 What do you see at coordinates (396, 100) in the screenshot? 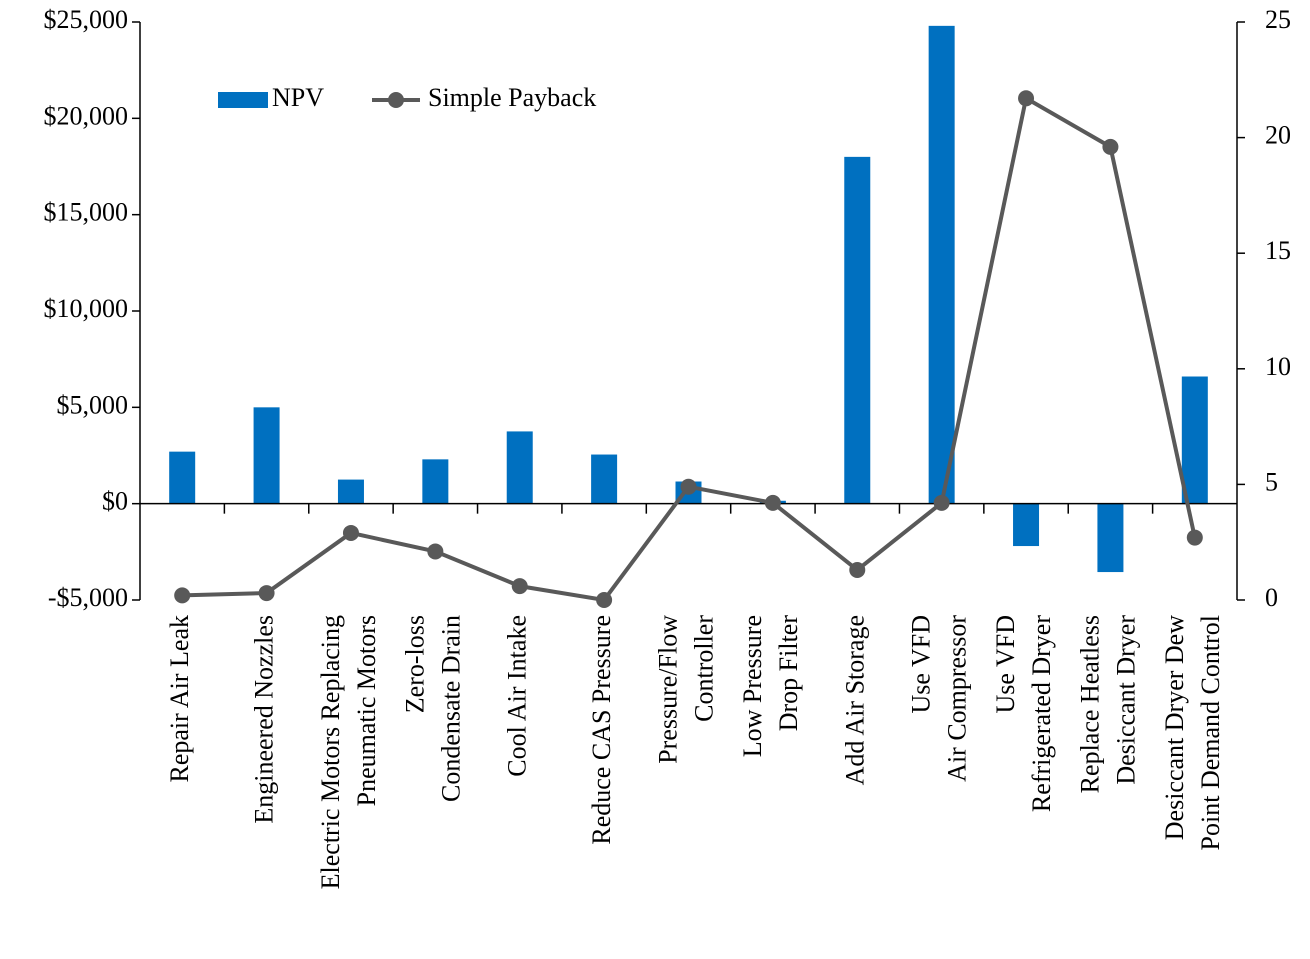
I see `legend-marker` at bounding box center [396, 100].